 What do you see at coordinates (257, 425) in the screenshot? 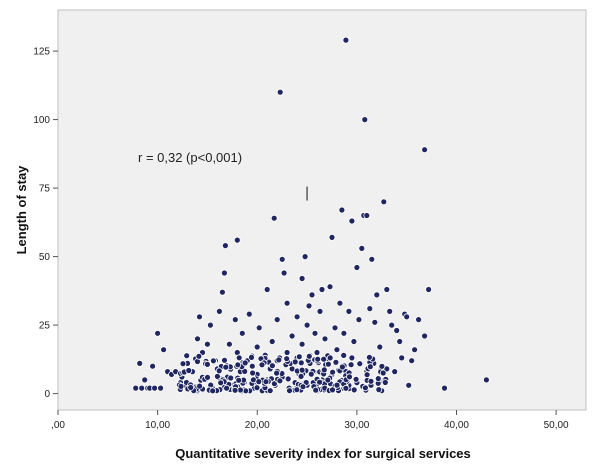
I see `x-tick-label: 20,00` at bounding box center [257, 425].